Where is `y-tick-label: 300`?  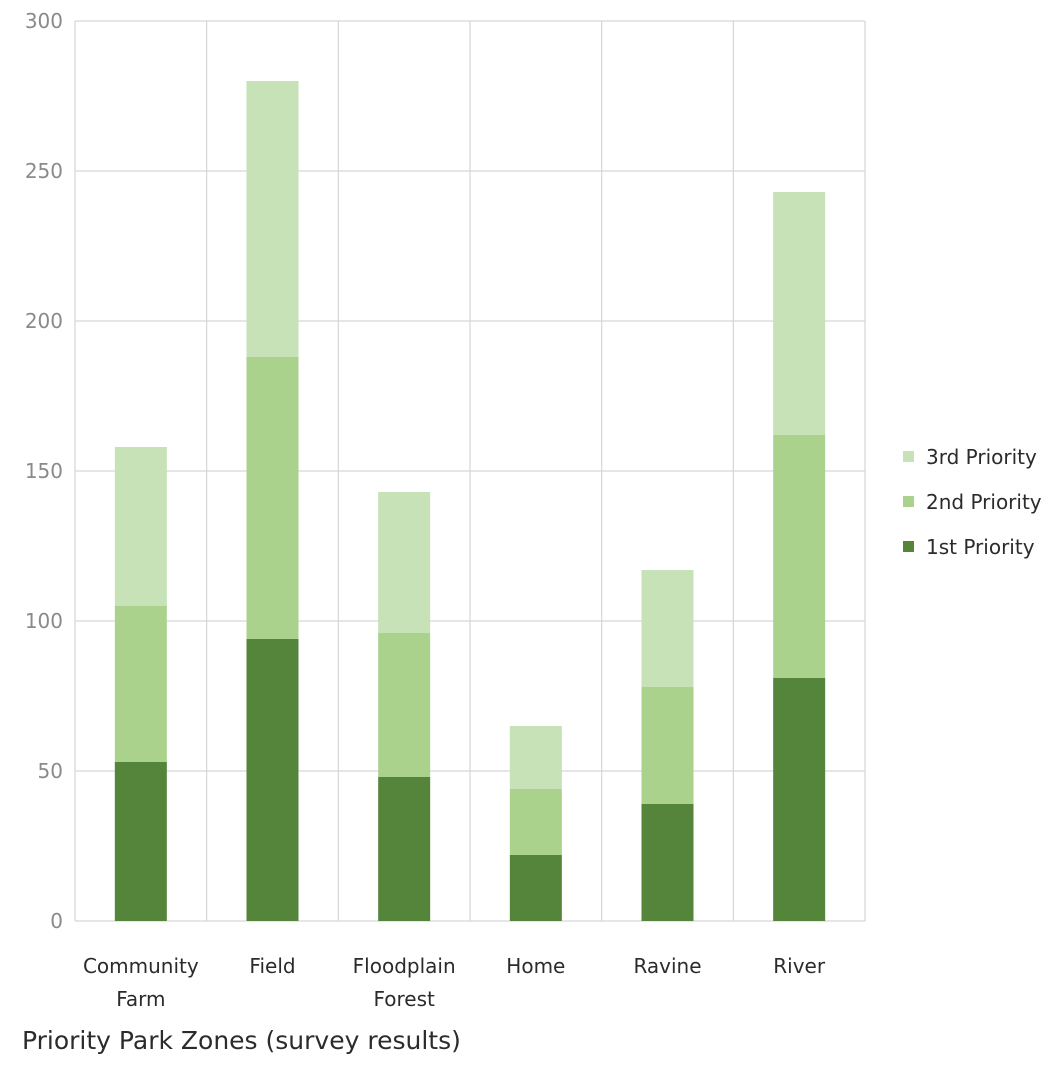 y-tick-label: 300 is located at coordinates (44, 21).